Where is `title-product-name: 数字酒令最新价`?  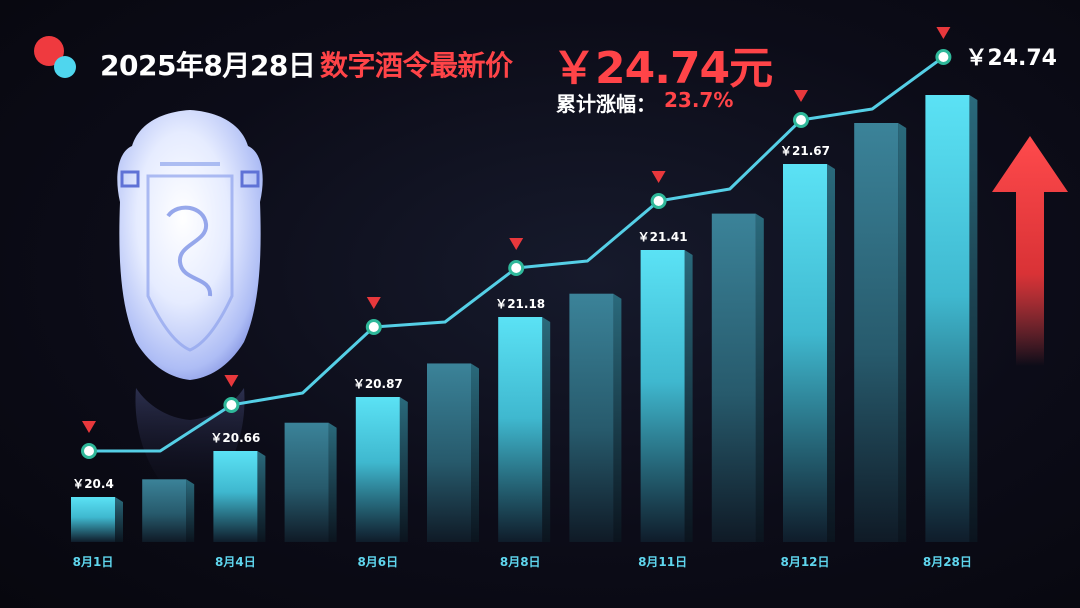 title-product-name: 数字酒令最新价 is located at coordinates (416, 65).